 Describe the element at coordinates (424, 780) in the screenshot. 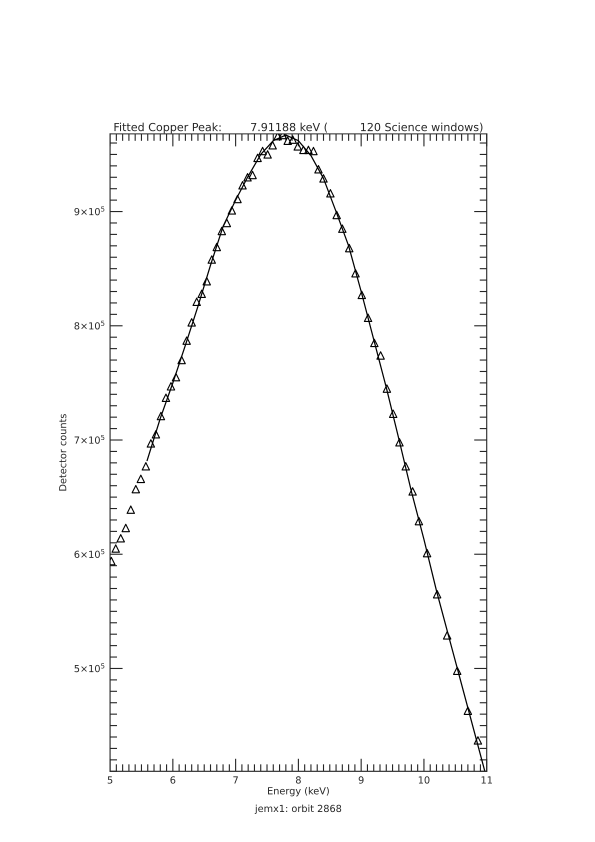

I see `x-tick-label: 10` at that location.